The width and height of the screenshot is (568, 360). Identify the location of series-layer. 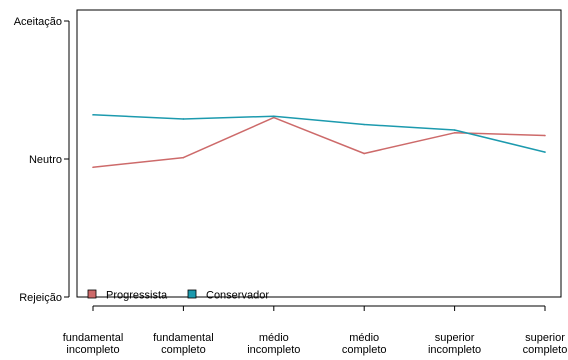
(319, 141).